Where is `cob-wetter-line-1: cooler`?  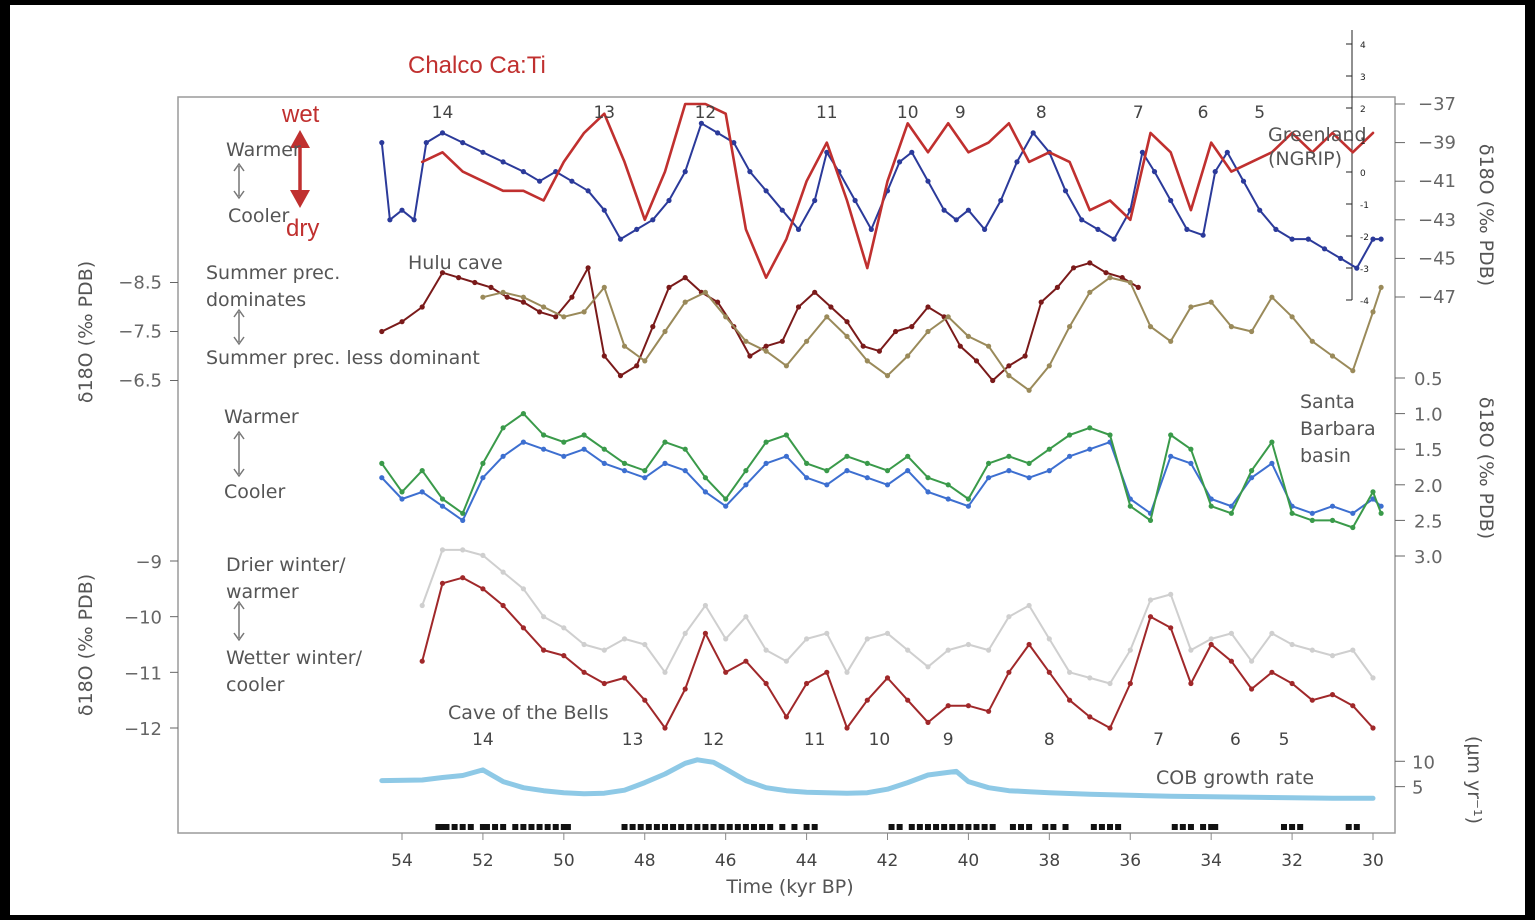 cob-wetter-line-1: cooler is located at coordinates (255, 685).